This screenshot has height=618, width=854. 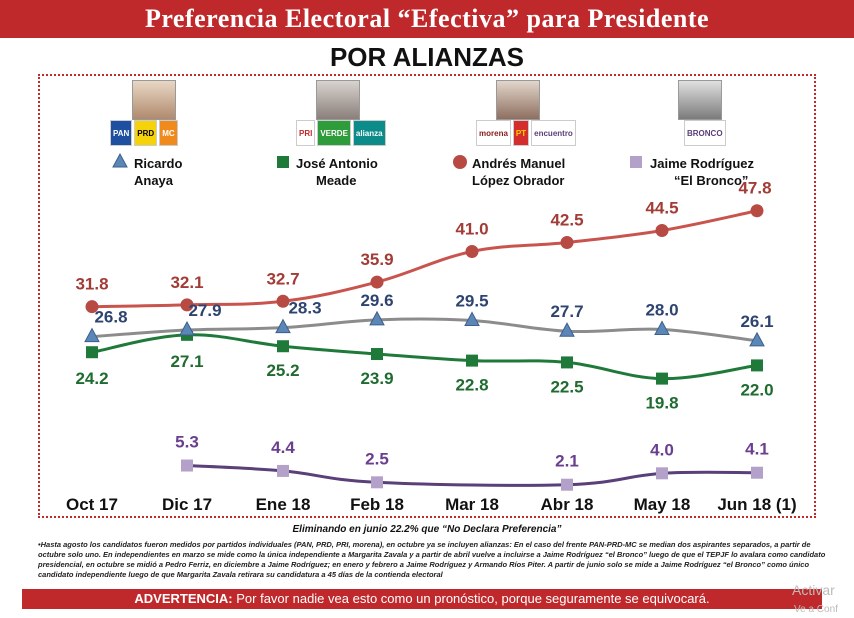 I want to click on legend-meade-line1: José Antonio, so click(x=337, y=163).